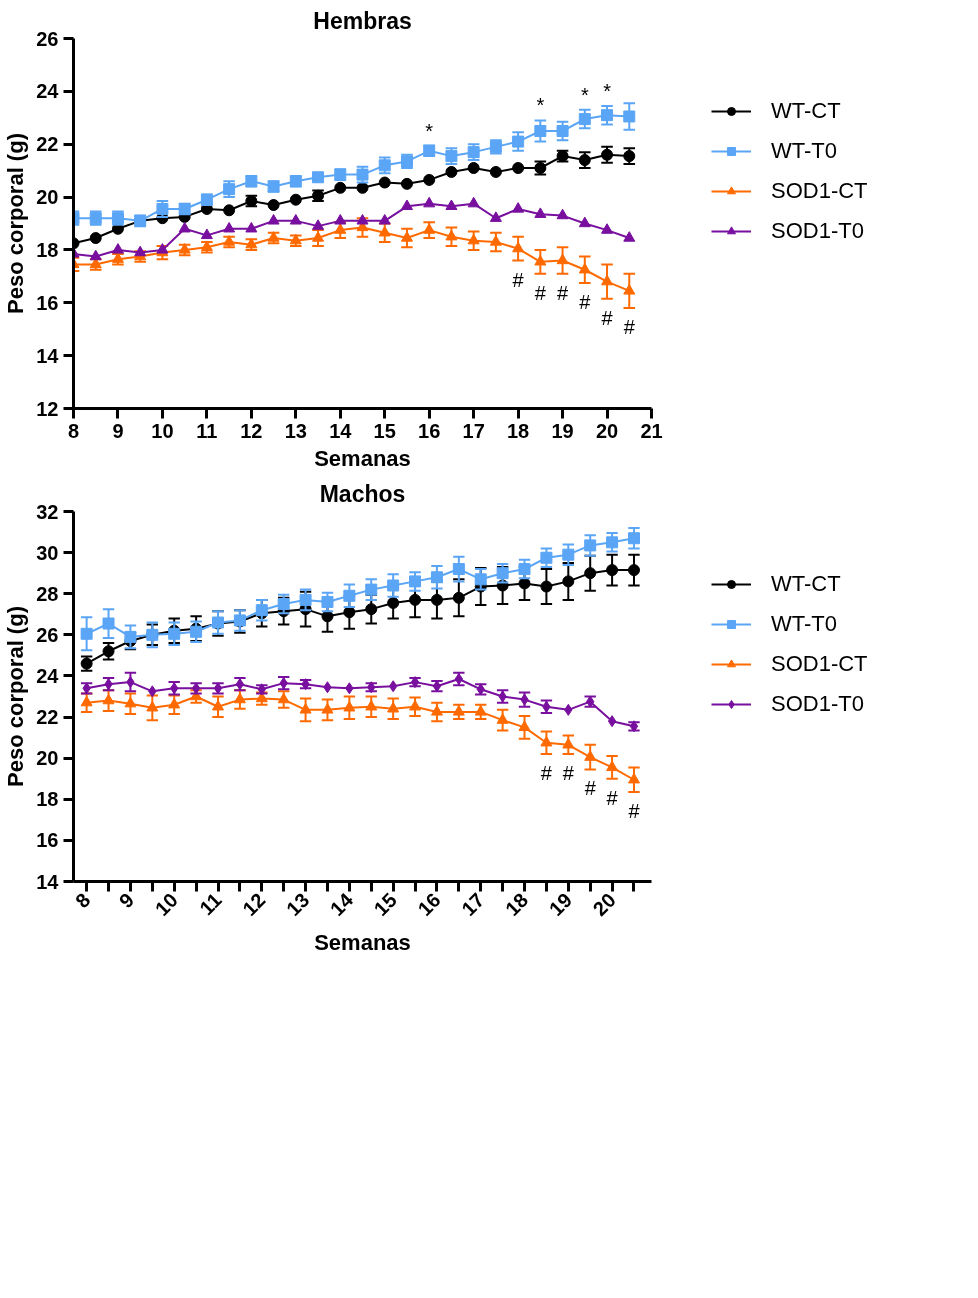 The height and width of the screenshot is (1298, 978). What do you see at coordinates (362, 20) in the screenshot?
I see `chart-title: Hembras` at bounding box center [362, 20].